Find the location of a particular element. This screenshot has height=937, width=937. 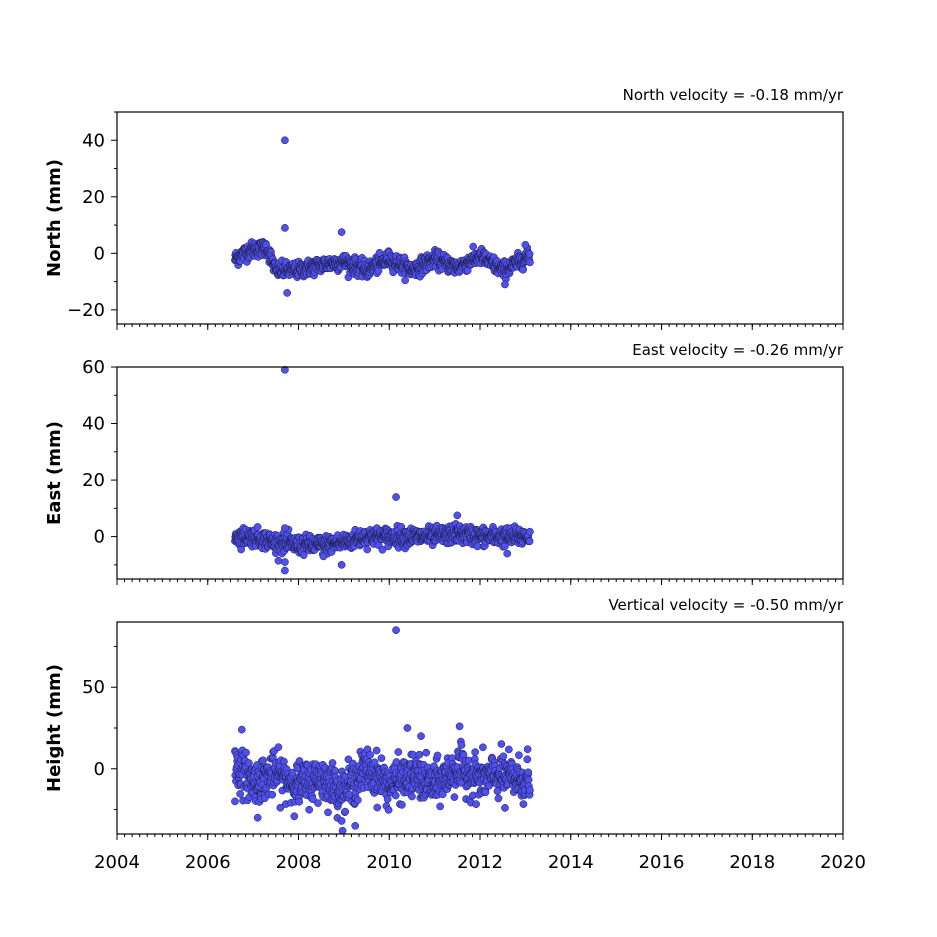

x-tick-label: 2006 is located at coordinates (208, 862).